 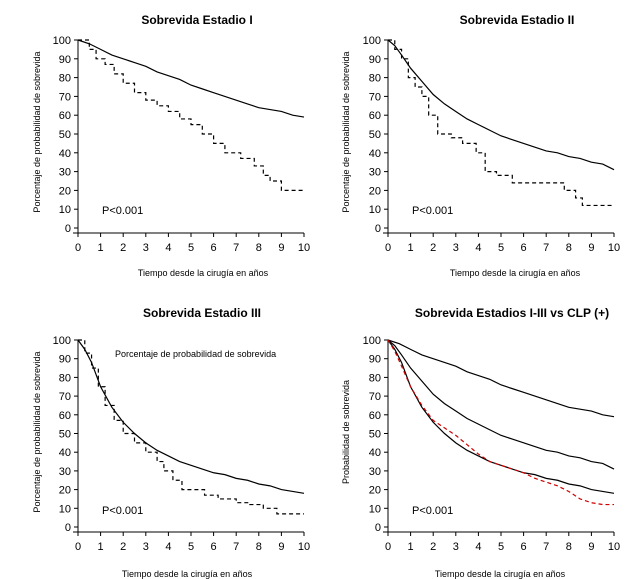 I want to click on inner-annotation: Porcentaje de probabilidad de sobrevida, so click(x=195, y=354).